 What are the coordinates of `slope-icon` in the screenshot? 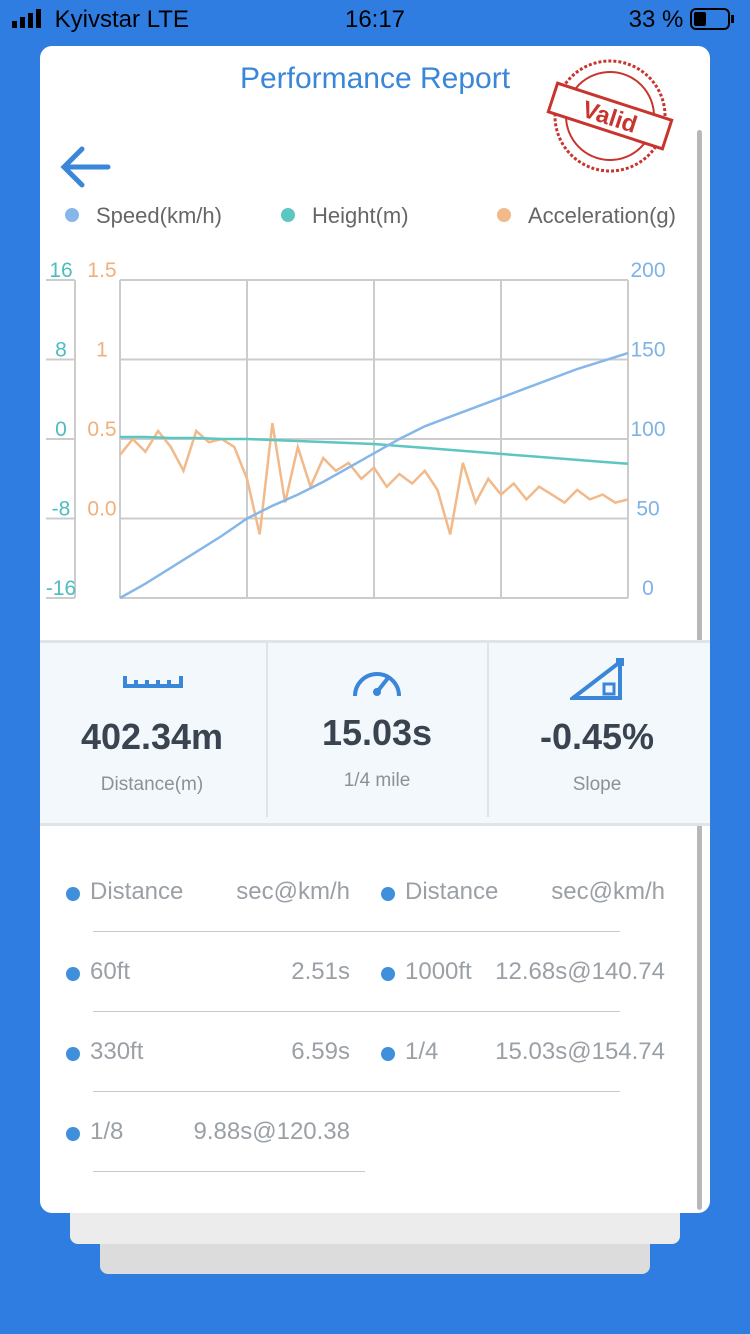 It's located at (597, 678).